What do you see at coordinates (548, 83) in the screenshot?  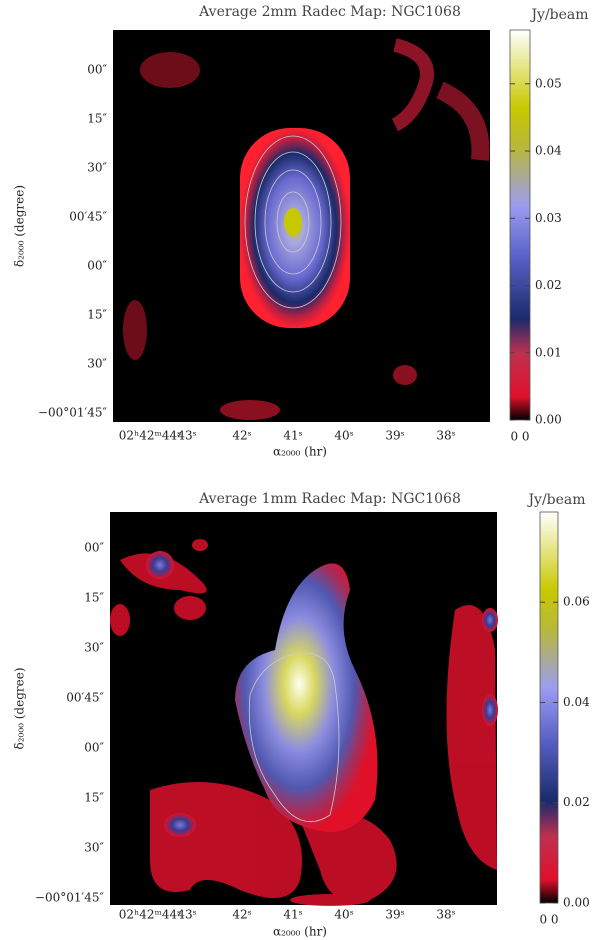 I see `colorbar-tick-label: 0.05` at bounding box center [548, 83].